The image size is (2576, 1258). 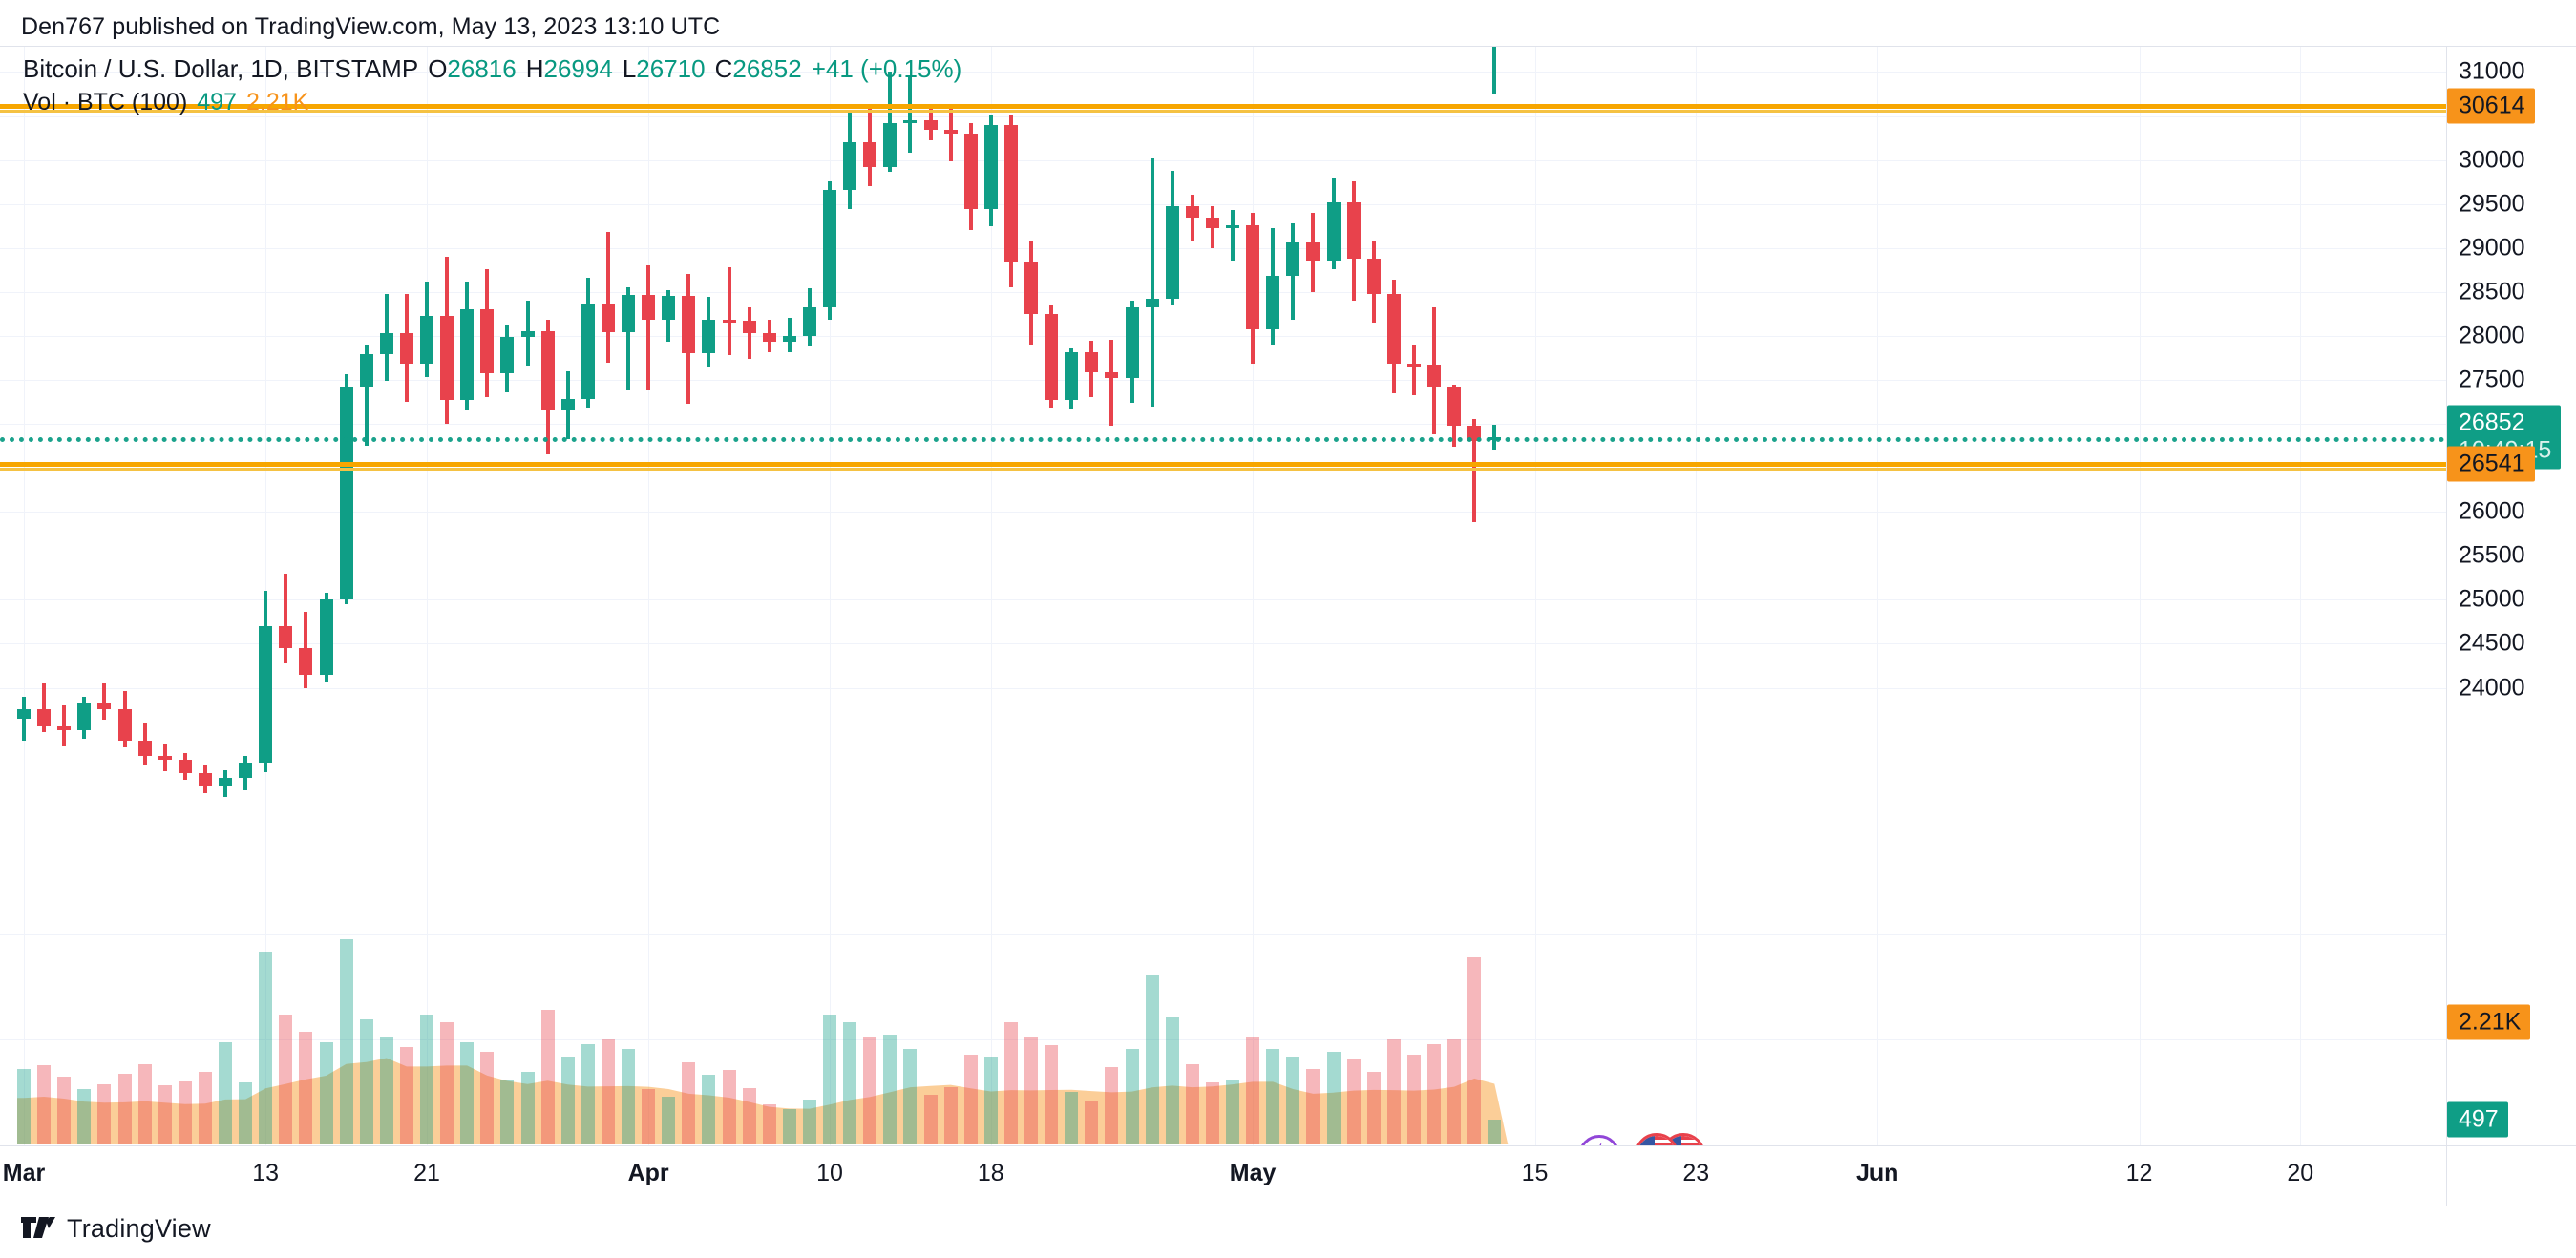 I want to click on support-level-badge: 26541, so click(x=2491, y=464).